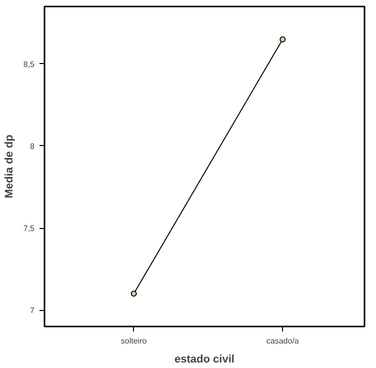 Image resolution: width=376 pixels, height=368 pixels. What do you see at coordinates (33, 311) in the screenshot?
I see `y-tick-label: 7` at bounding box center [33, 311].